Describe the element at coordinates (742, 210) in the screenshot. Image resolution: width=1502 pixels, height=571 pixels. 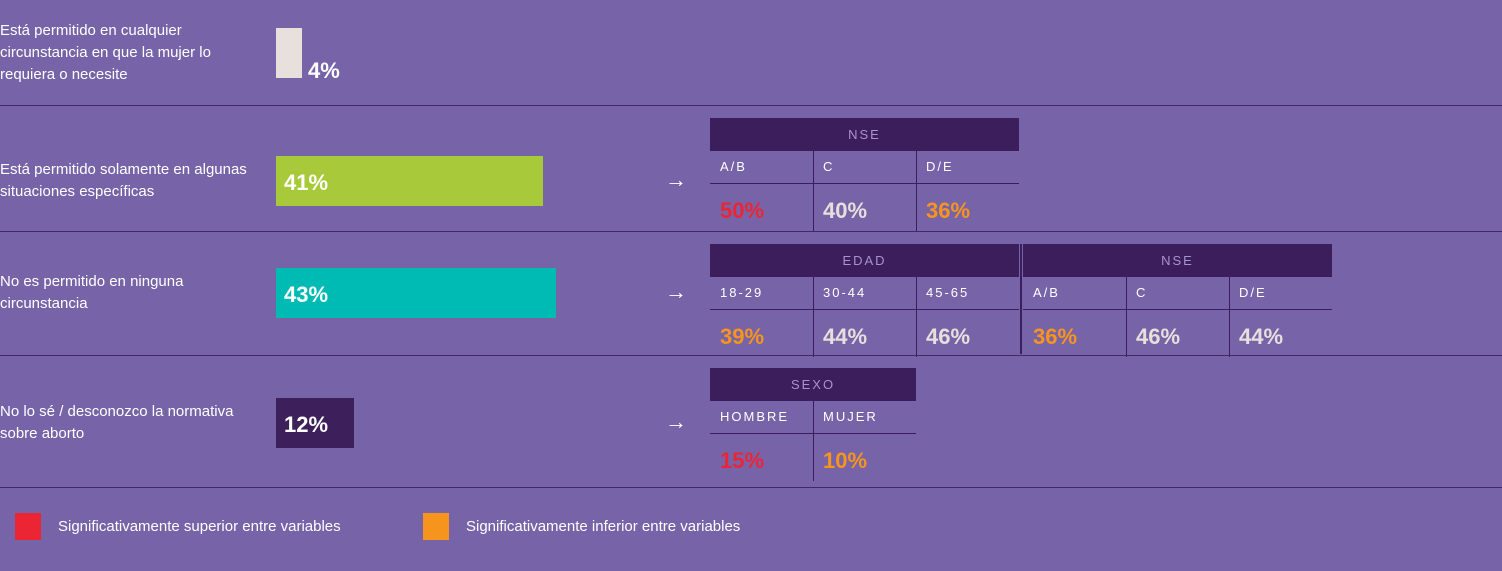
I see `breakdown-value: 50%` at that location.